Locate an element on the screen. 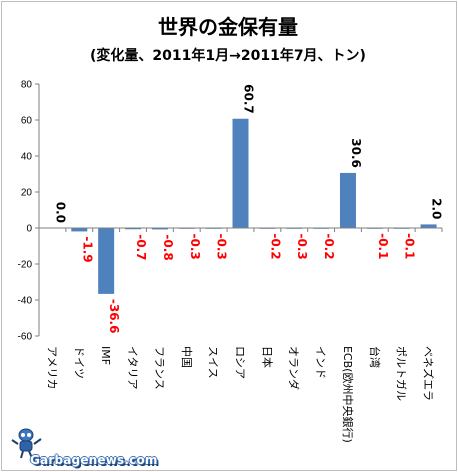 The image size is (458, 472). y-tick-label: -40 is located at coordinates (25, 301).